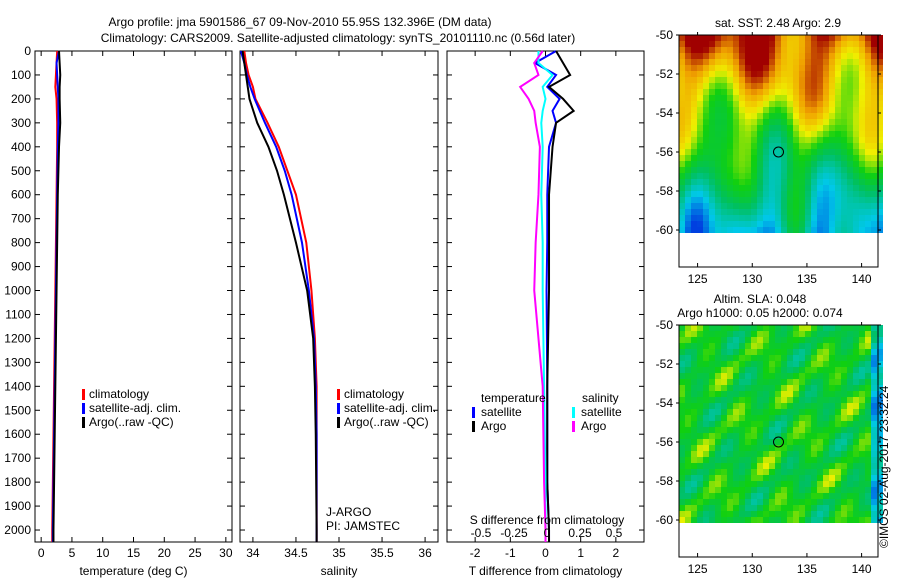 The height and width of the screenshot is (580, 900). What do you see at coordinates (253, 553) in the screenshot?
I see `x-tick-label: 34` at bounding box center [253, 553].